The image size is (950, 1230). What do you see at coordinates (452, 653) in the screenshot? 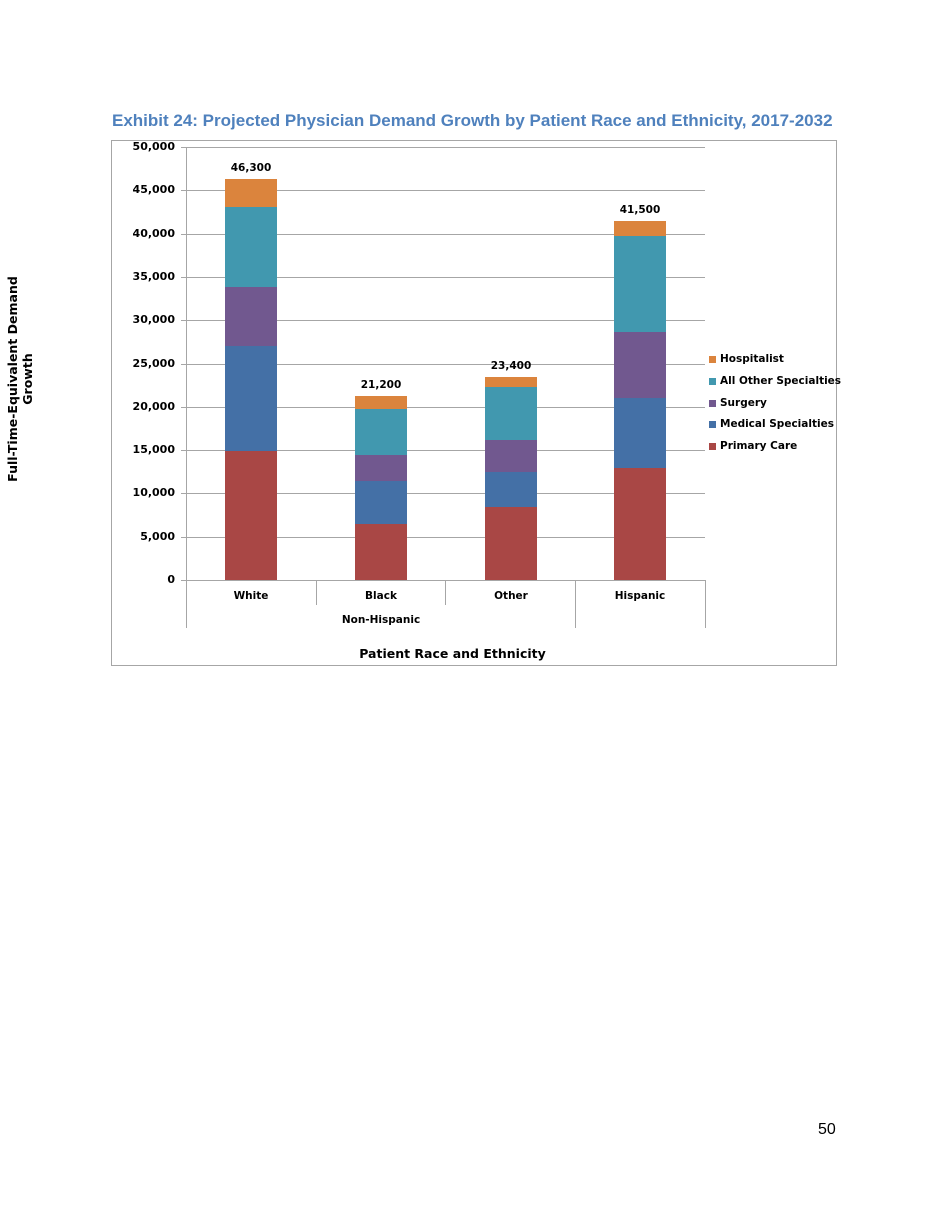
I see `x-axis-label: Patient Race and Ethnicity` at bounding box center [452, 653].